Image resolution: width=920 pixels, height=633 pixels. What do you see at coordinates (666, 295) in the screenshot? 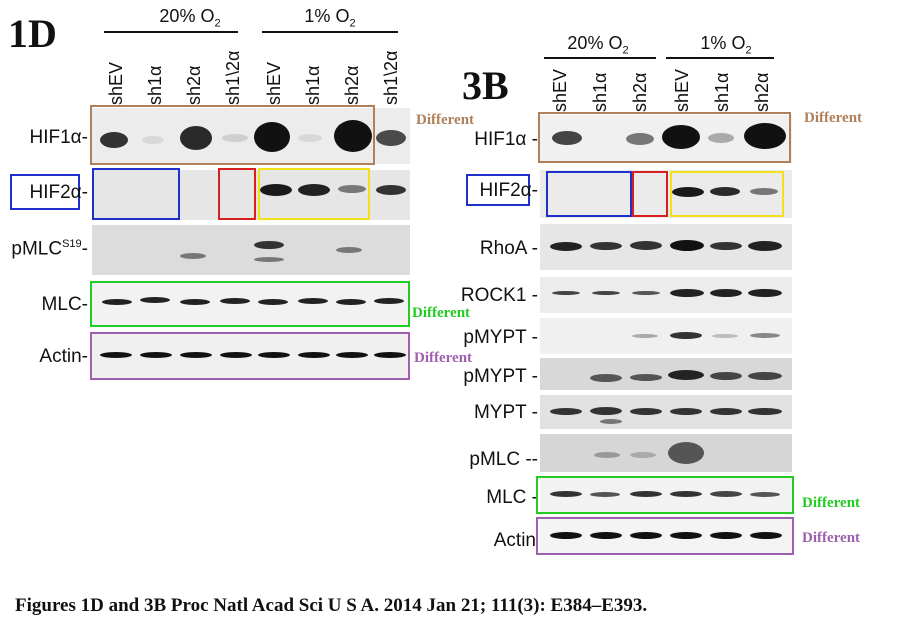
I see `panel-3b-blot-rock1` at bounding box center [666, 295].